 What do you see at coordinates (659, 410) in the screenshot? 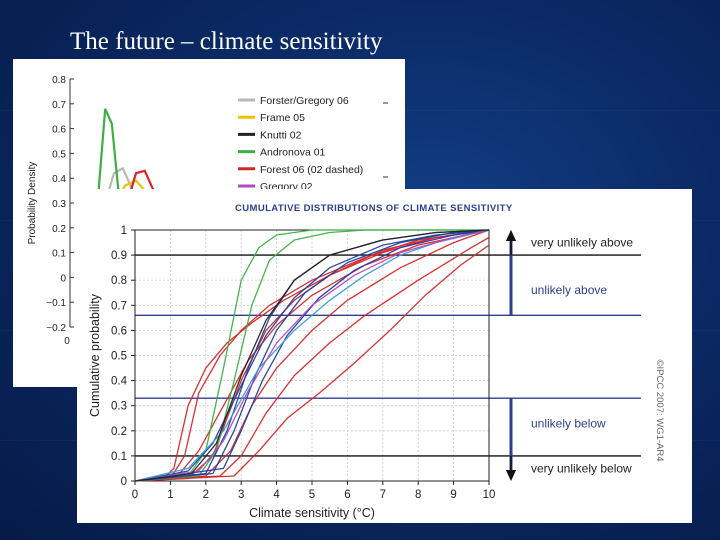
I see `cdf-credit: ©IPCC 2007: WG1-AR4` at bounding box center [659, 410].